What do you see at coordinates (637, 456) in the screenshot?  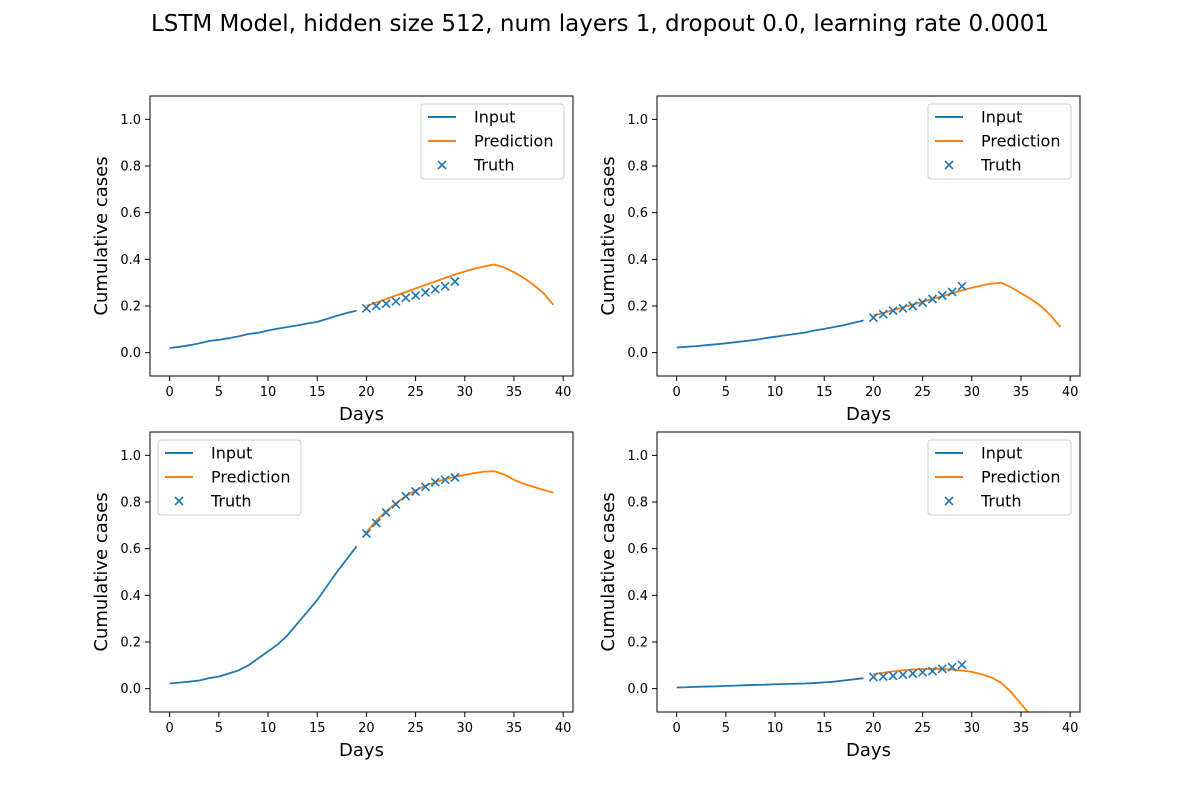 I see `y-tick-label: 1.0` at bounding box center [637, 456].